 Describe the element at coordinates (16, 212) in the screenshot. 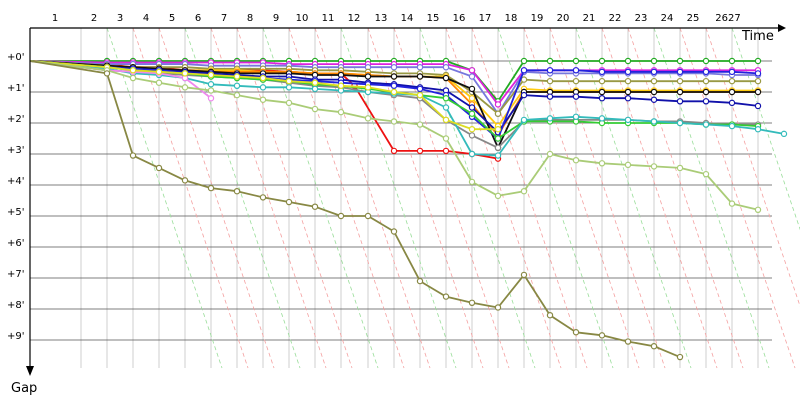

I see `y-tick-label: +5'` at that location.